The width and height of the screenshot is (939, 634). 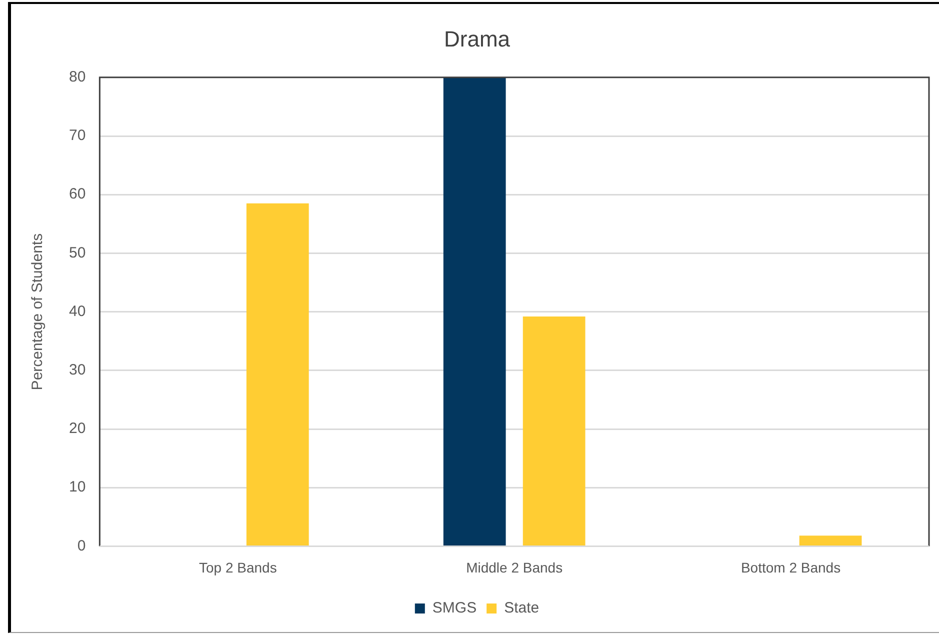 What do you see at coordinates (477, 39) in the screenshot?
I see `chart-title: Drama` at bounding box center [477, 39].